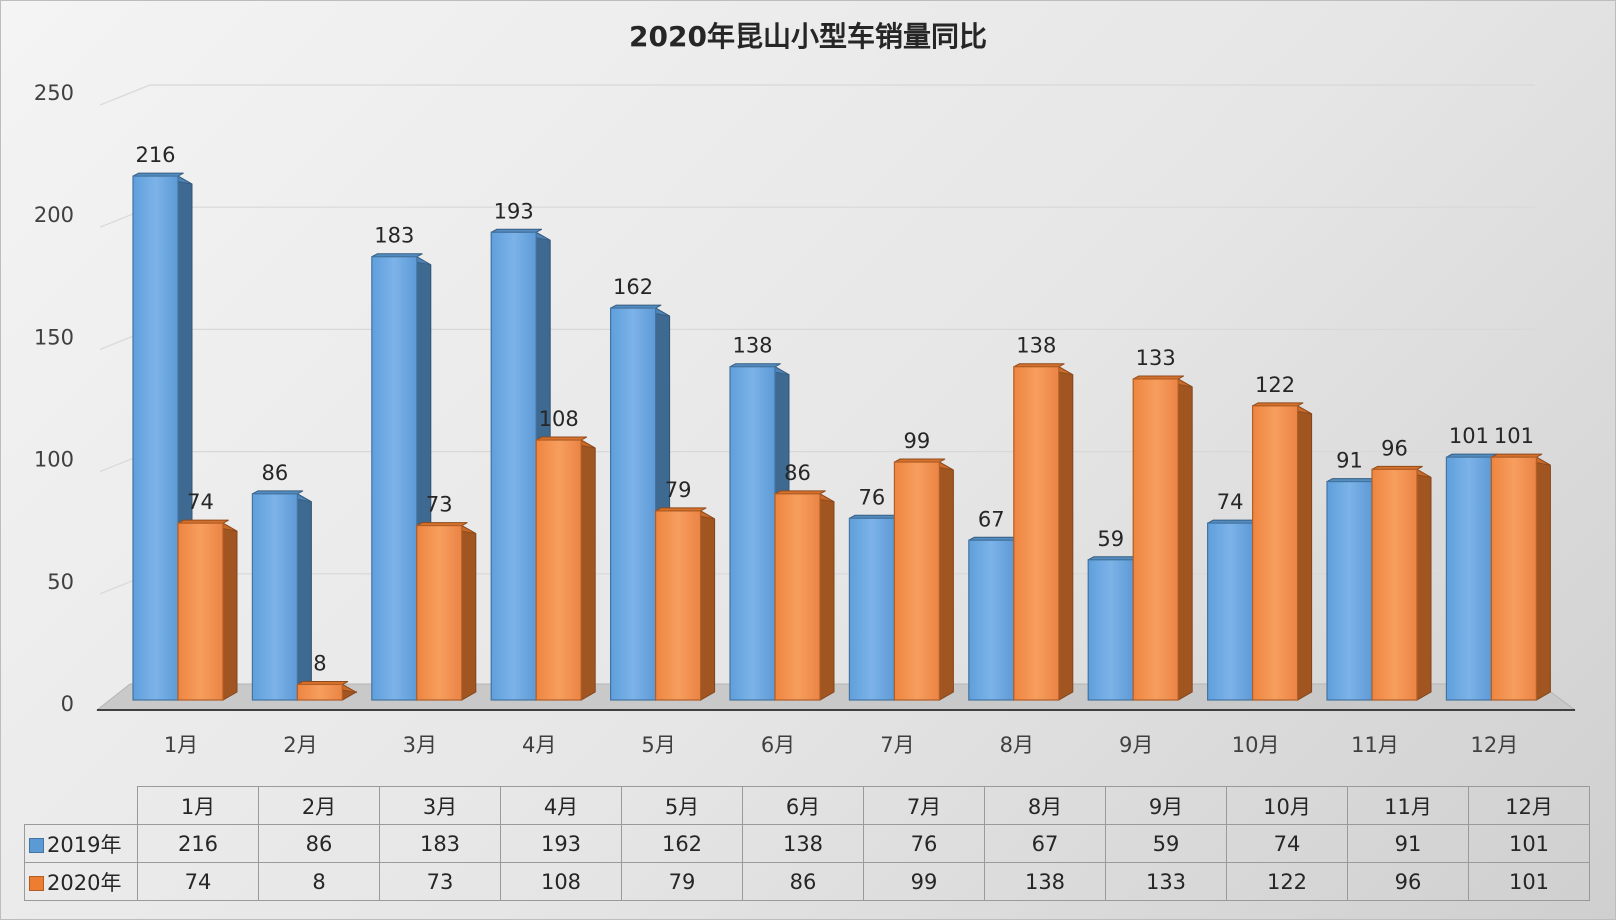 This screenshot has width=1616, height=920. I want to click on bar-2020年-10月, so click(1282, 551).